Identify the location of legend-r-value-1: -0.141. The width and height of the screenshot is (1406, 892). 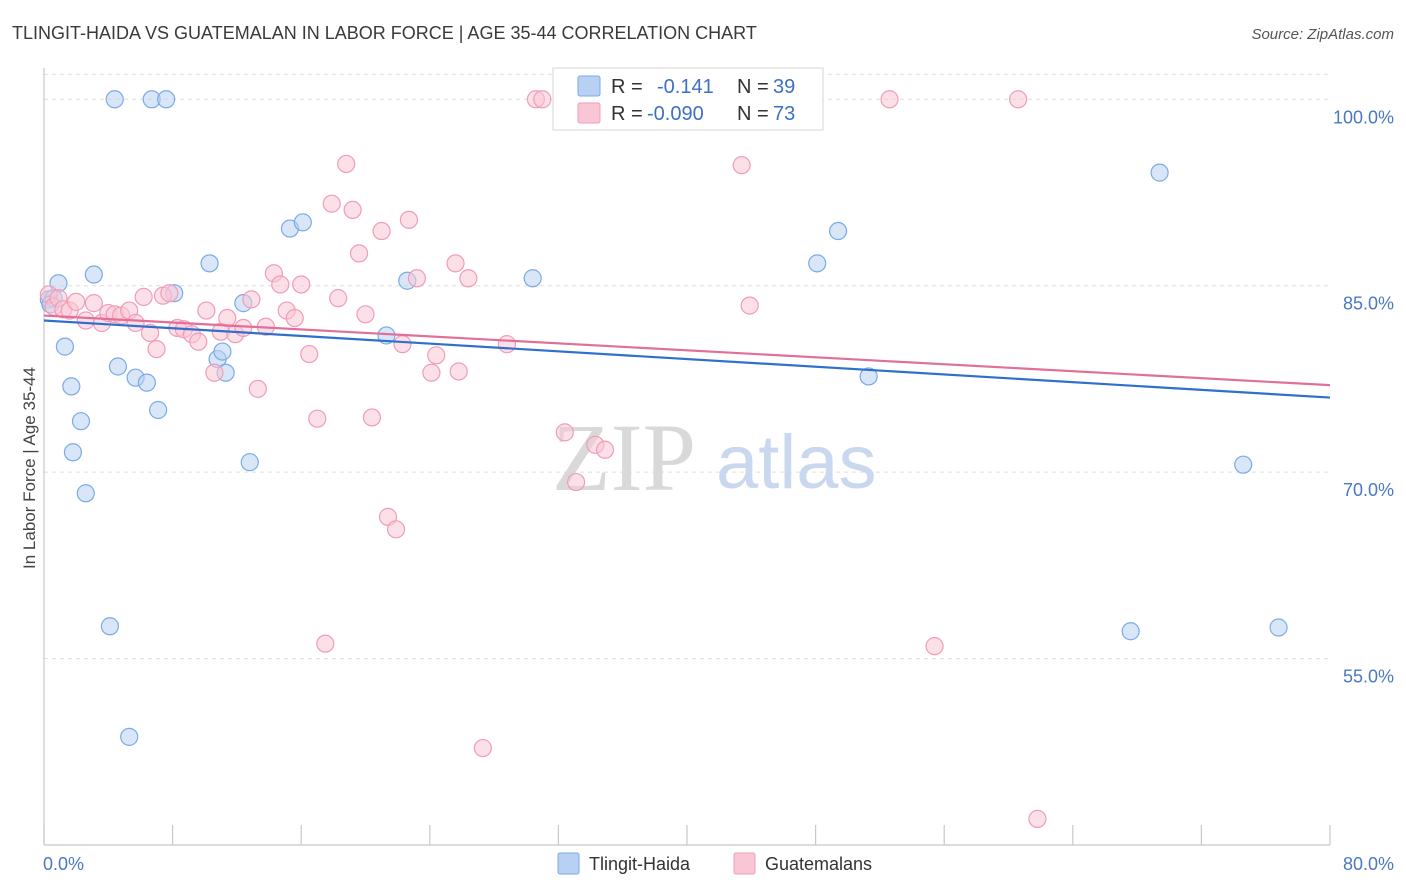
(685, 87).